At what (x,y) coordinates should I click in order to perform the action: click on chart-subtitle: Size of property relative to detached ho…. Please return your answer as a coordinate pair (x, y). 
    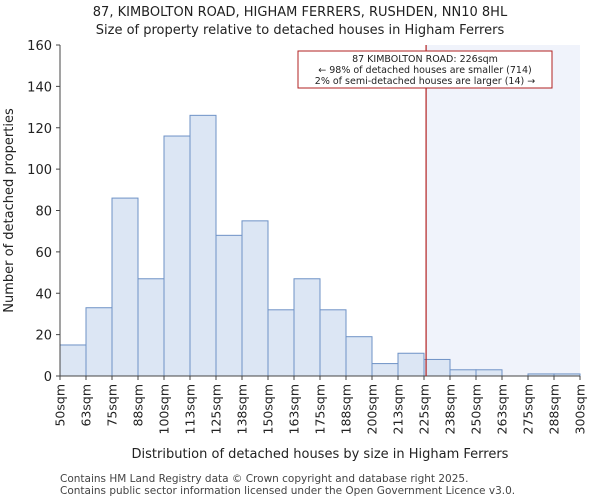
    Looking at the image, I should click on (300, 30).